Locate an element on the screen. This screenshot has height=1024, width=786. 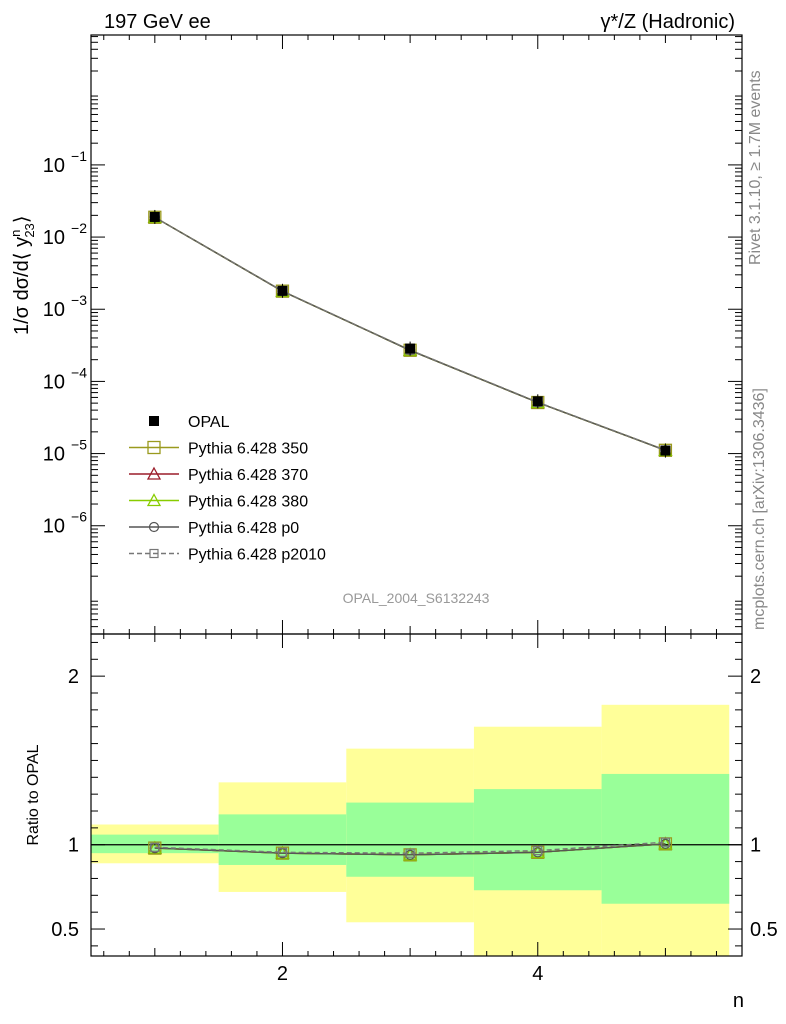
ratio-y-tick-label-right-2: 2 is located at coordinates (755, 677).